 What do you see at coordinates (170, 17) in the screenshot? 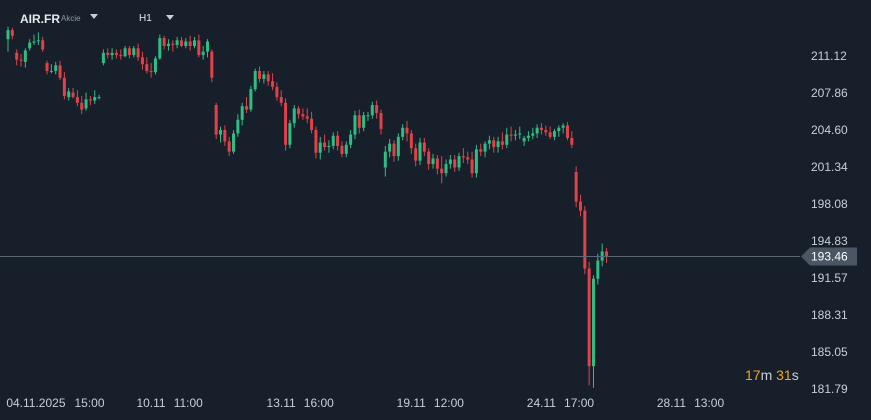
I see `timeframe-dropdown-chevron-icon` at bounding box center [170, 17].